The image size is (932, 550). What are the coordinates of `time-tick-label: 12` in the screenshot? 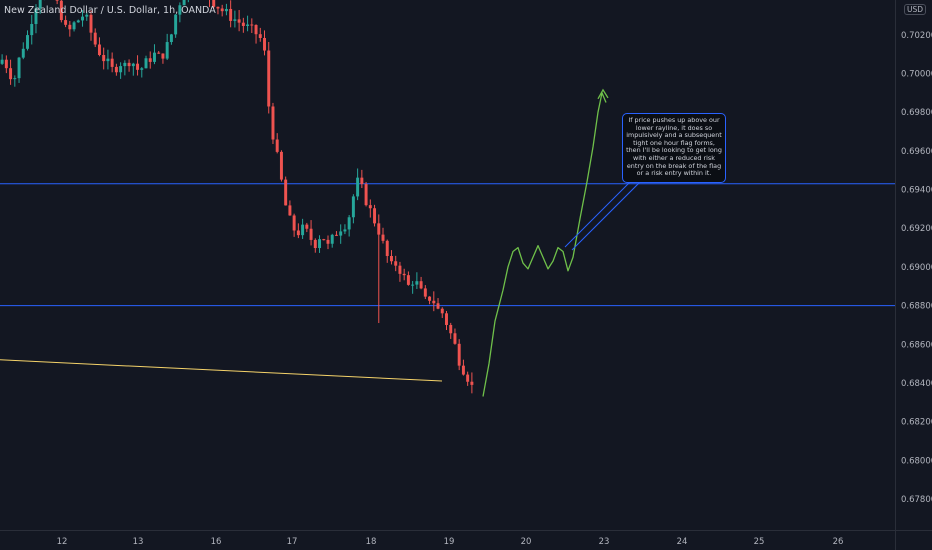 It's located at (62, 542).